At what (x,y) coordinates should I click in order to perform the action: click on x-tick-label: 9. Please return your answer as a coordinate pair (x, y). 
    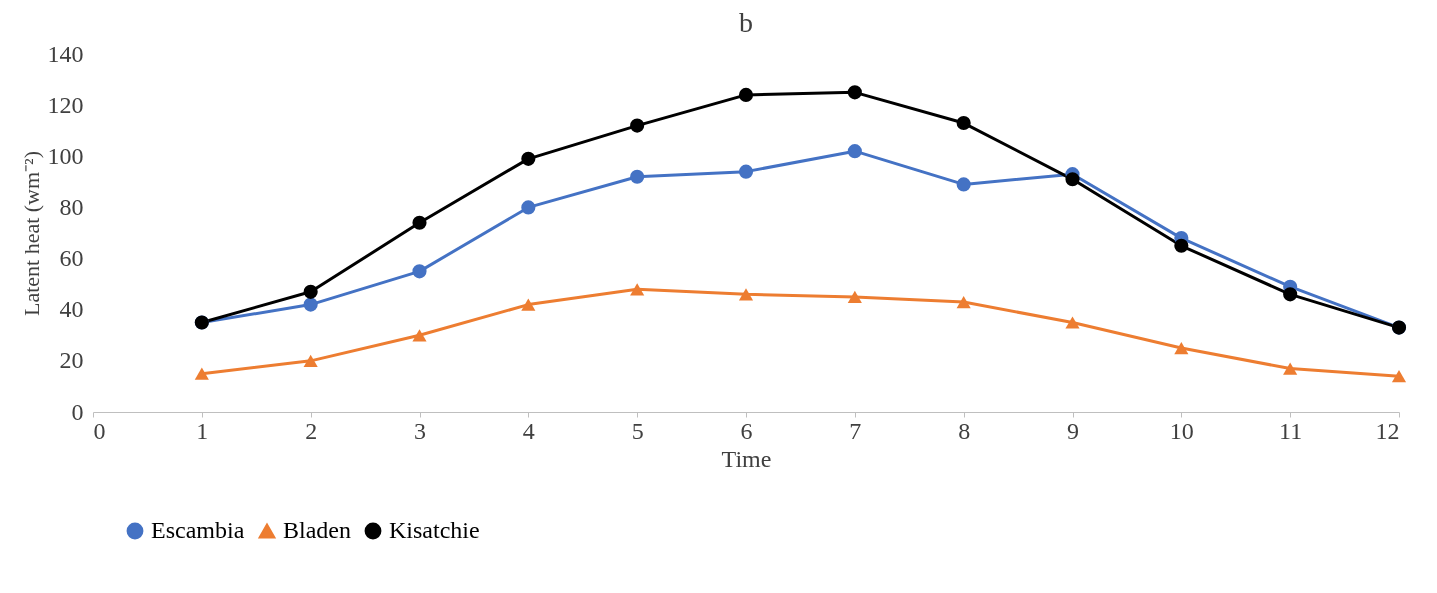
    Looking at the image, I should click on (1073, 430).